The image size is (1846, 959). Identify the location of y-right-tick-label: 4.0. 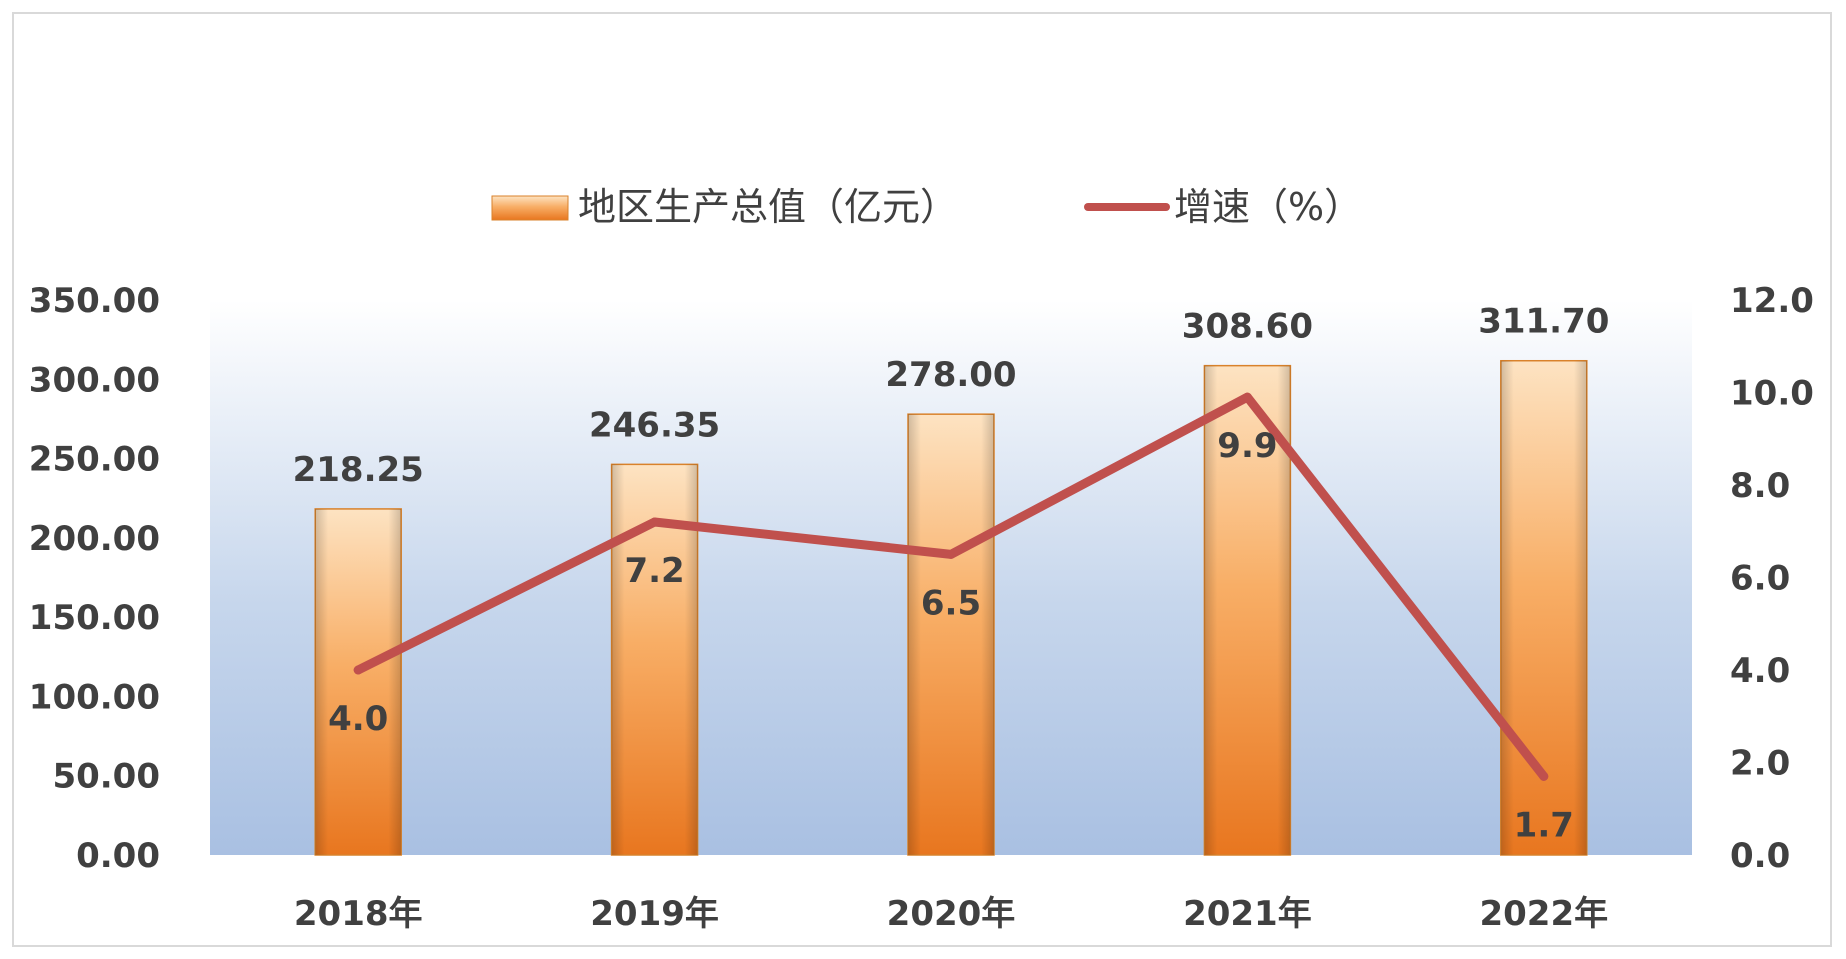
(1760, 671).